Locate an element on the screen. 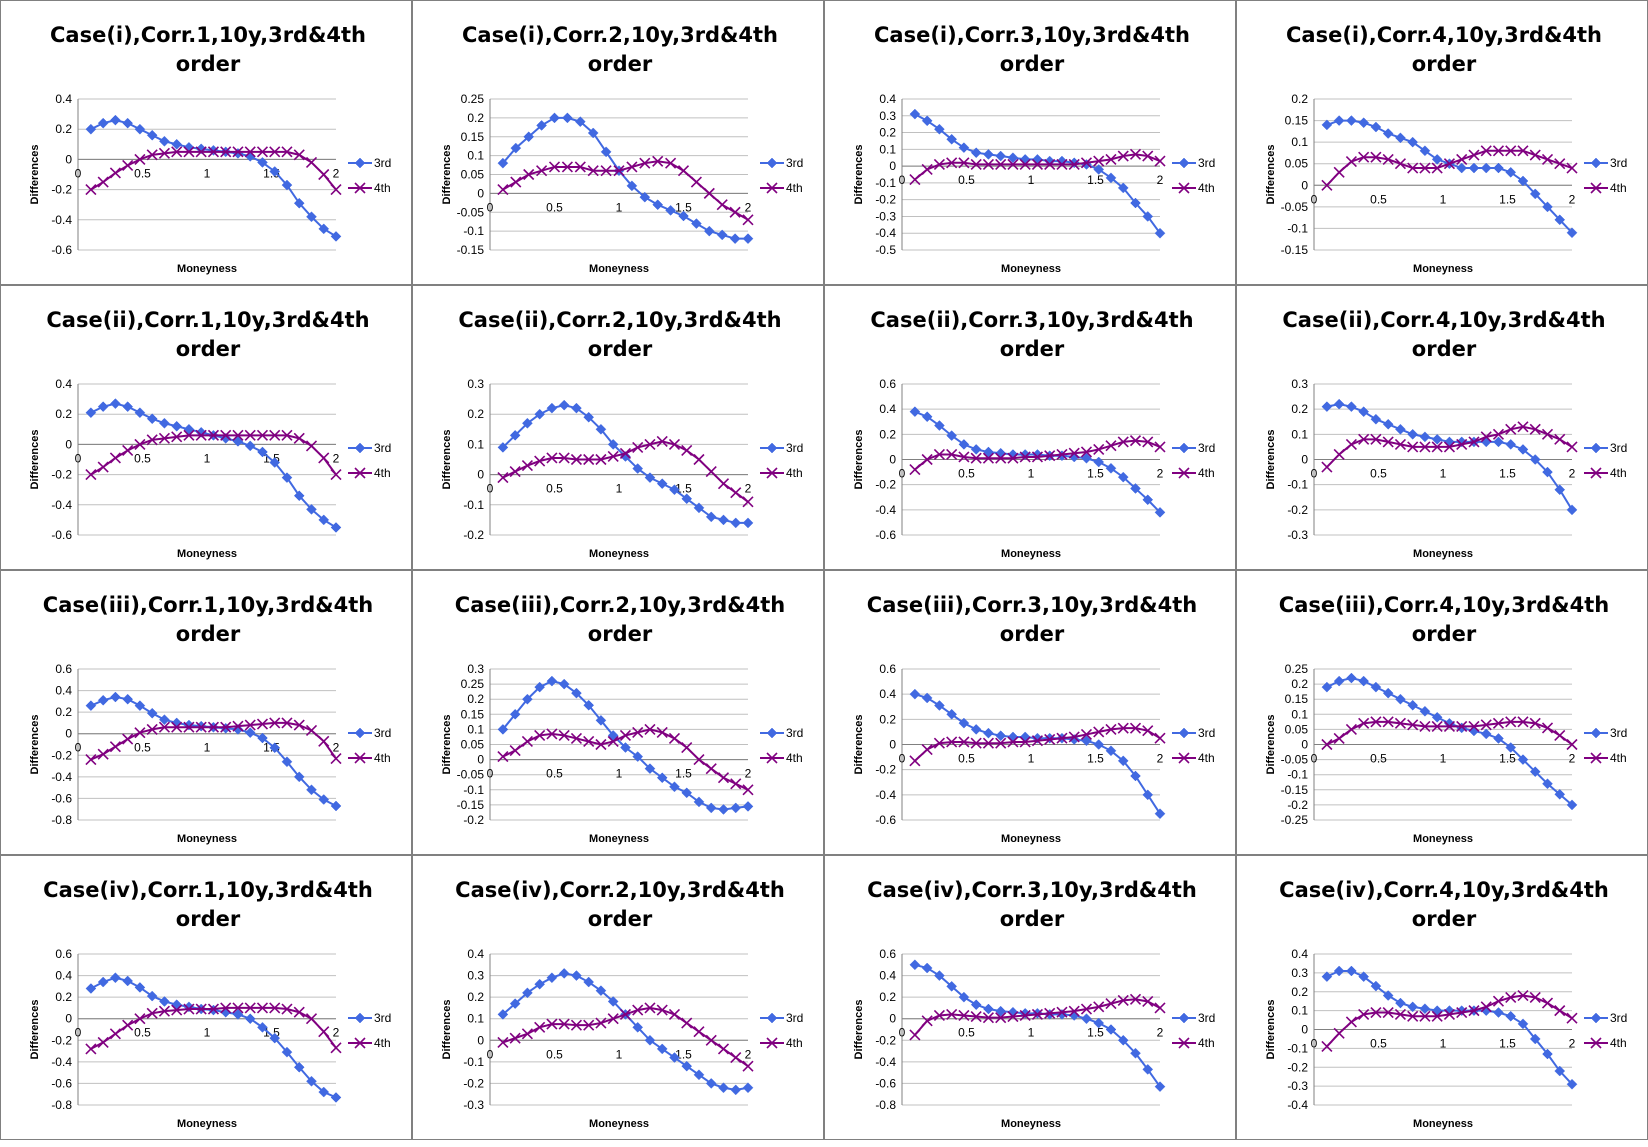 Image resolution: width=1648 pixels, height=1147 pixels. y-tick-label: -0.6 is located at coordinates (61, 535).